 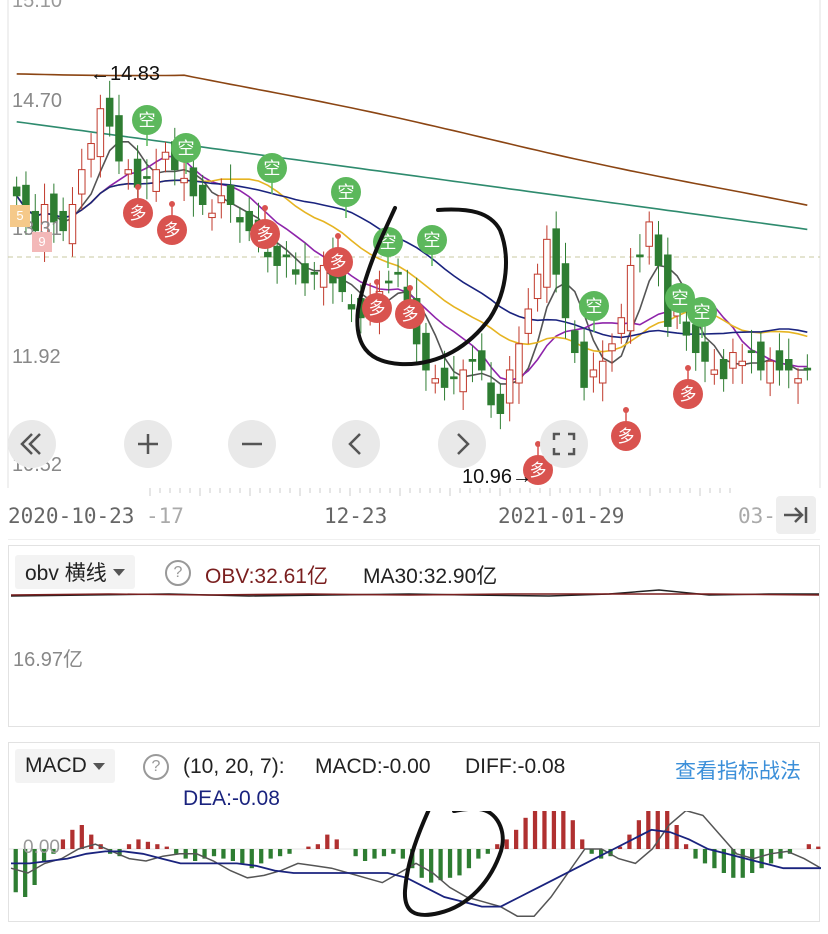 I want to click on scroll-far-left-button, so click(x=32, y=444).